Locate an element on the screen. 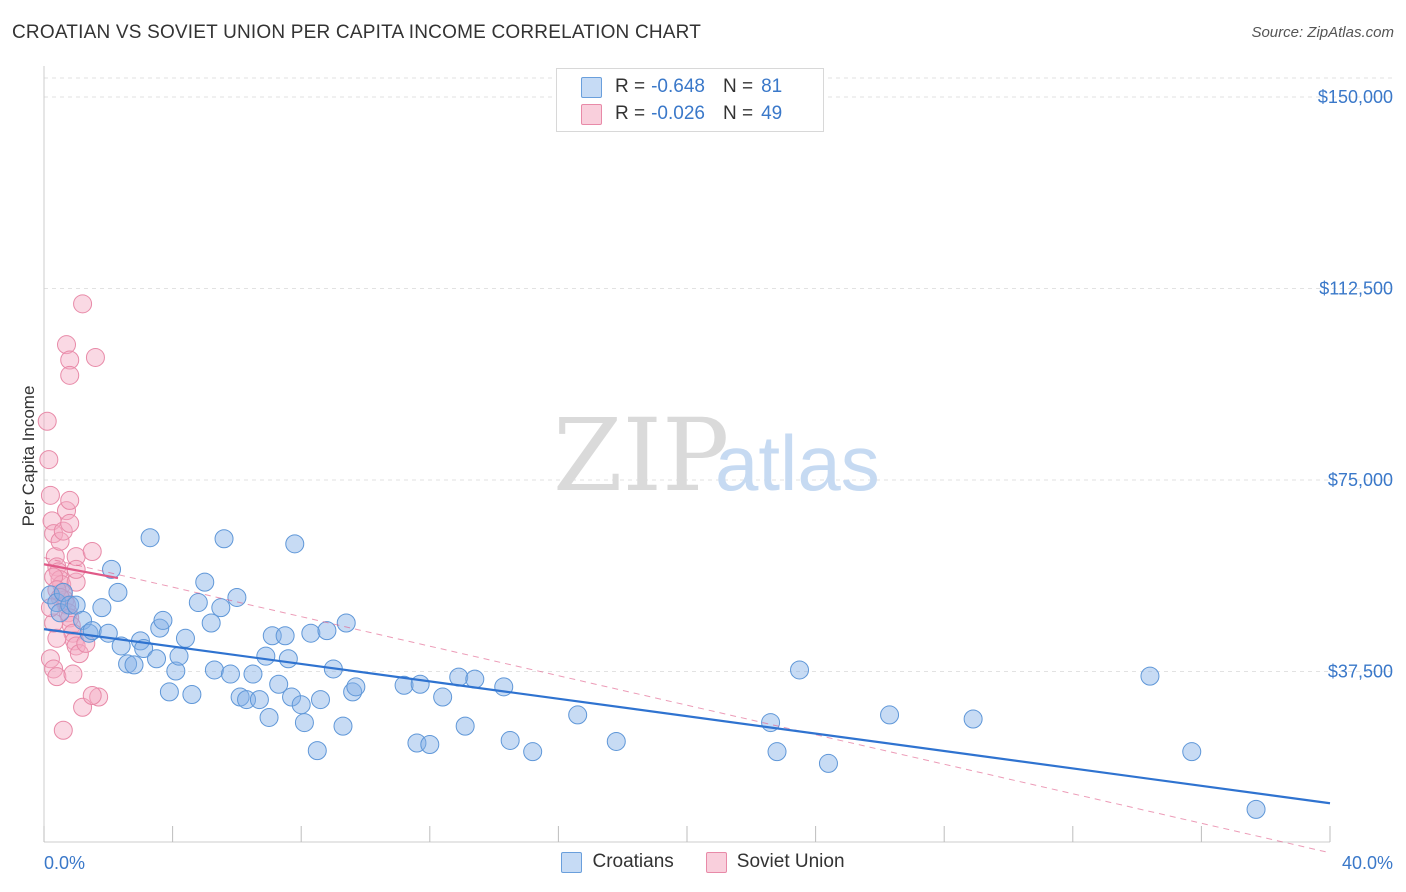 Image resolution: width=1406 pixels, height=892 pixels. y-axis-label: Per Capita Income is located at coordinates (28, 456).